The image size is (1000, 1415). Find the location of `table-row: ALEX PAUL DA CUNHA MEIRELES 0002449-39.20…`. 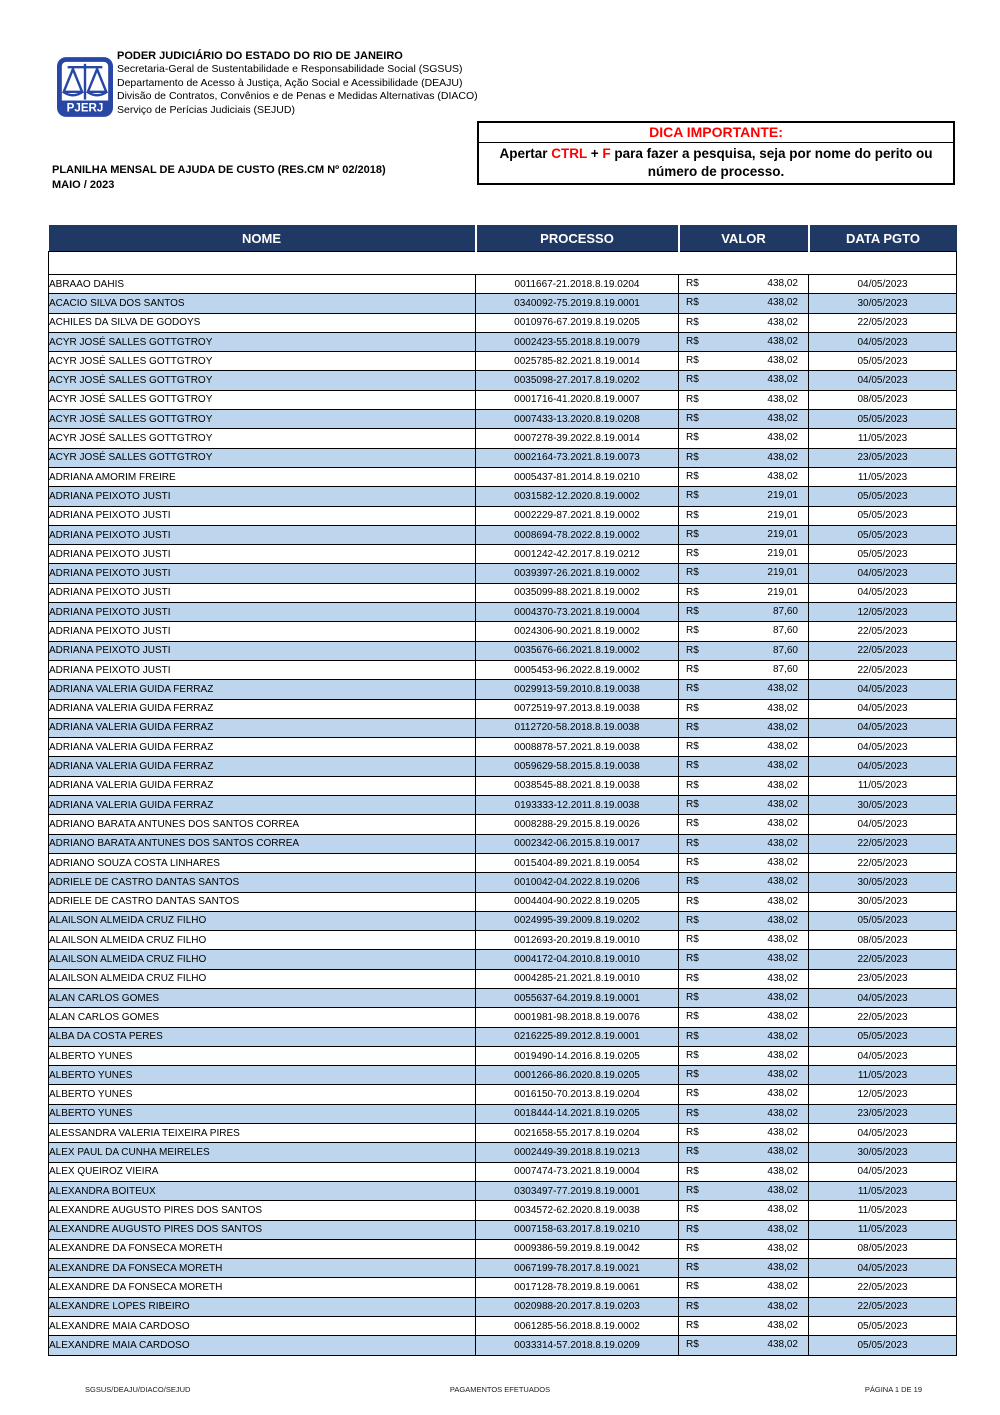

table-row: ALEX PAUL DA CUNHA MEIRELES 0002449-39.20… is located at coordinates (502, 1152).